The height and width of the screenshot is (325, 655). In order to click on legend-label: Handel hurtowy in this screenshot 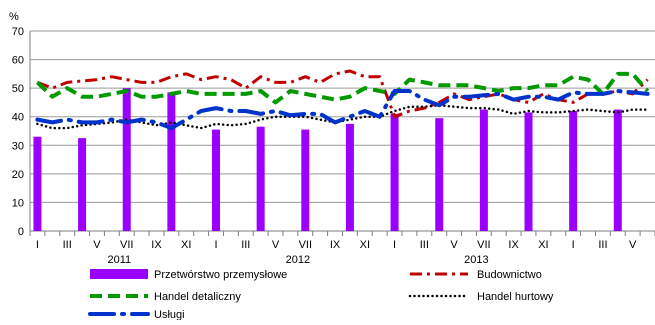, I will do `click(515, 297)`.